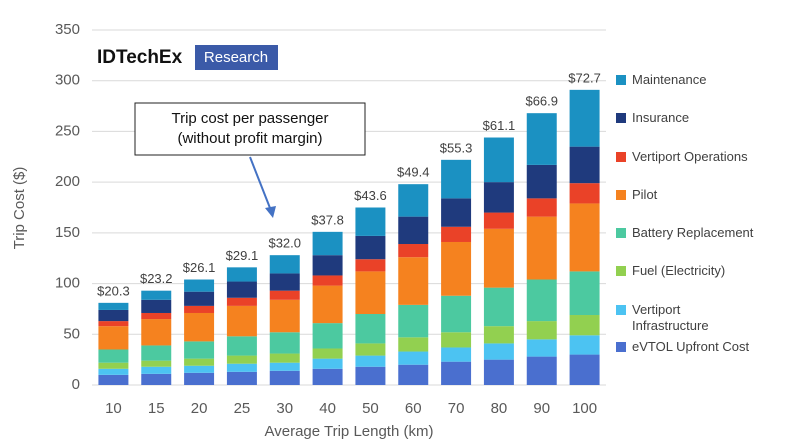 This screenshot has height=446, width=800. What do you see at coordinates (349, 431) in the screenshot?
I see `x-axis-label: Average Trip Length (km)` at bounding box center [349, 431].